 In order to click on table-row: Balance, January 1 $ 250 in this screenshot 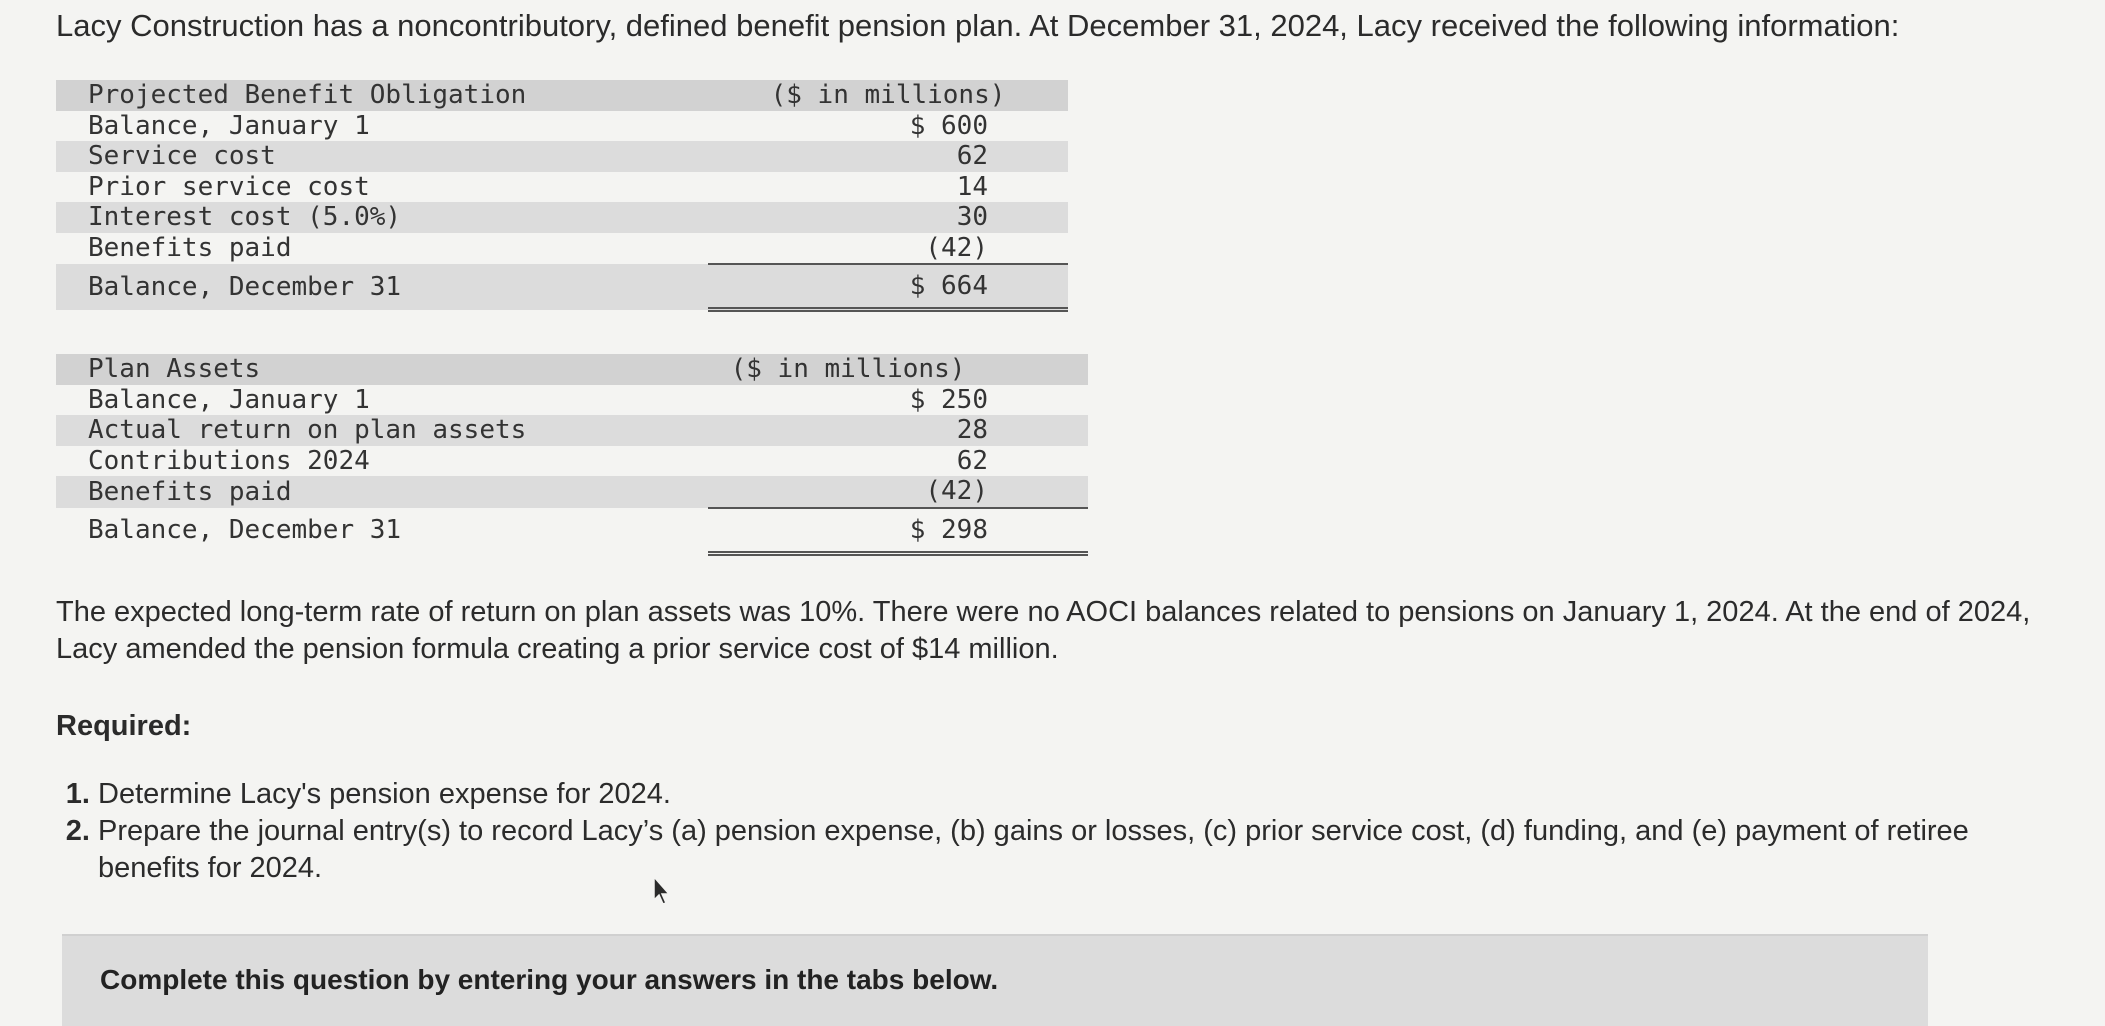, I will do `click(572, 400)`.